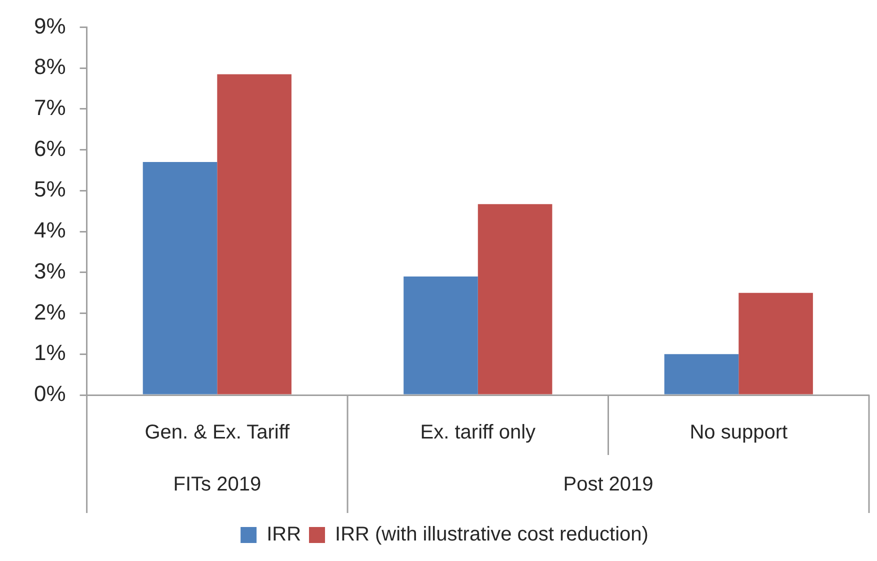 The height and width of the screenshot is (561, 877). Describe the element at coordinates (284, 535) in the screenshot. I see `legend-label: IRR` at that location.